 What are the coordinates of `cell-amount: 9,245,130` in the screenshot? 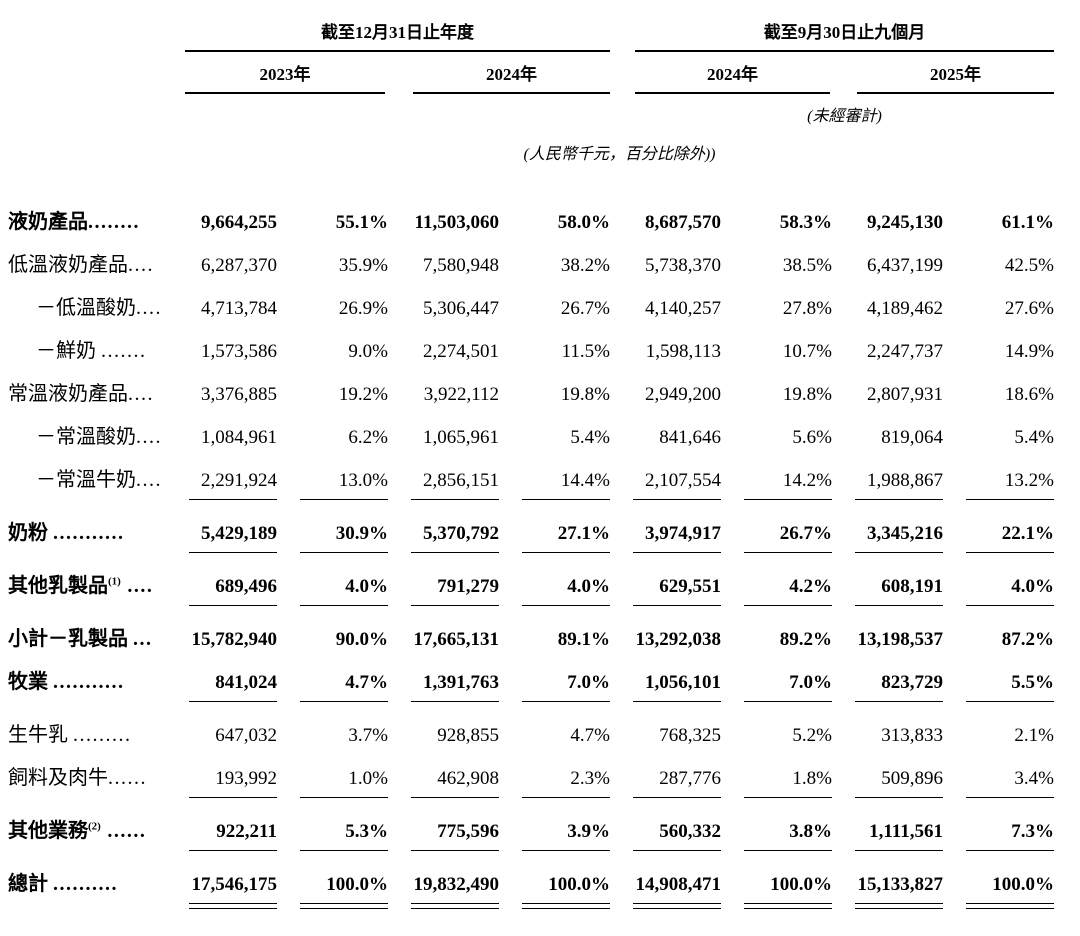 It's located at (905, 222).